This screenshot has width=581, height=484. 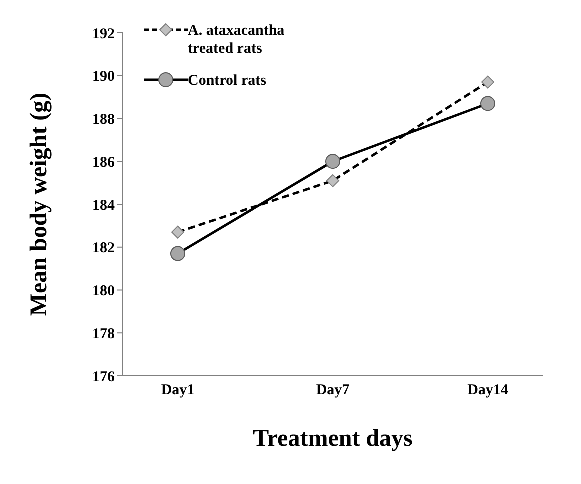 I want to click on y-tick-label: 192, so click(x=103, y=34).